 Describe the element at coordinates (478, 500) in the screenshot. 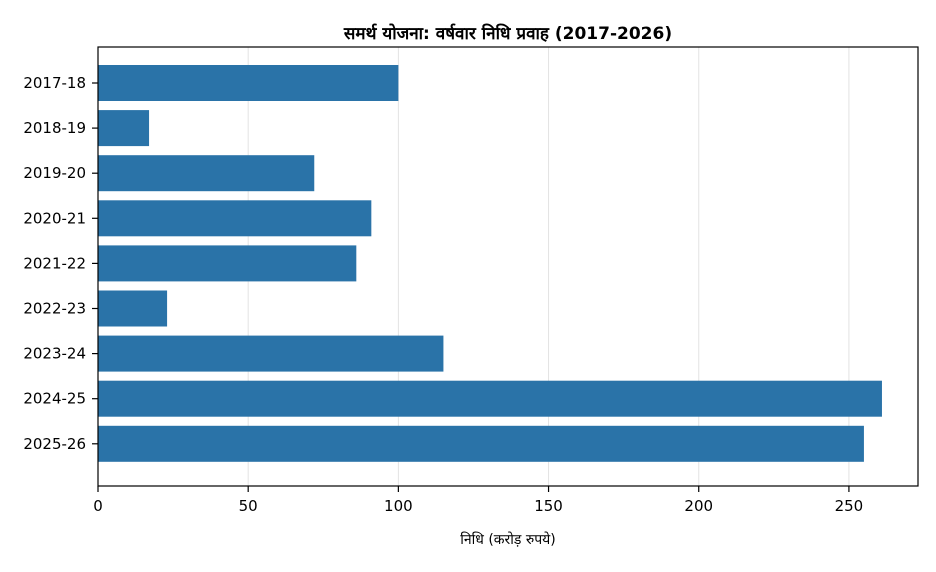

I see `x-axis: 0 50 100 150 200 250` at that location.